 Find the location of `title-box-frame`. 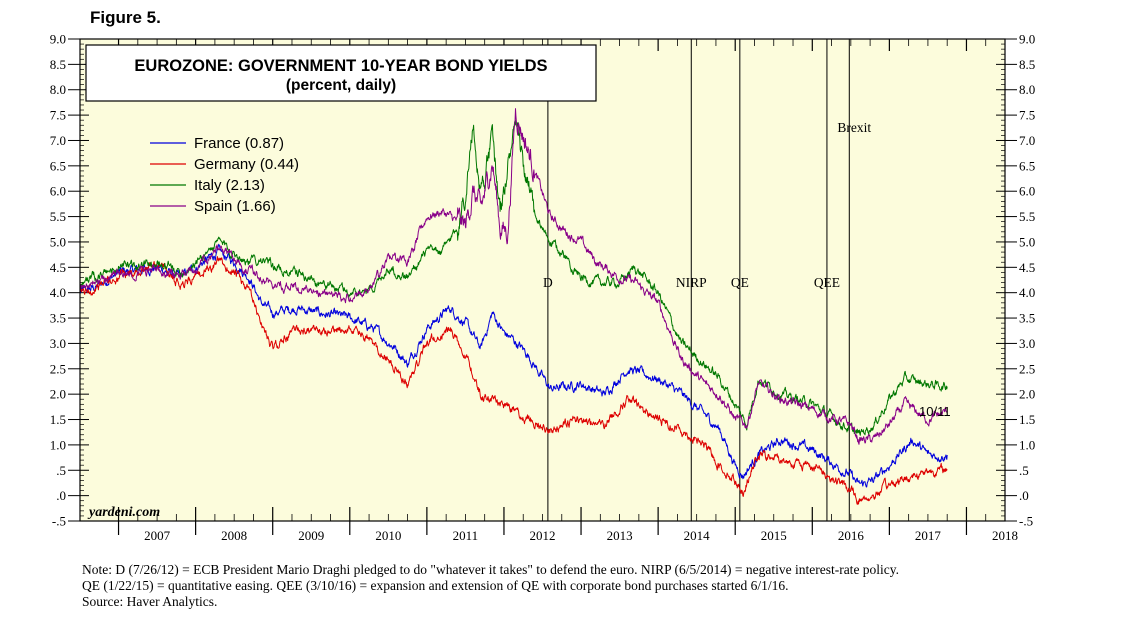

title-box-frame is located at coordinates (341, 73).